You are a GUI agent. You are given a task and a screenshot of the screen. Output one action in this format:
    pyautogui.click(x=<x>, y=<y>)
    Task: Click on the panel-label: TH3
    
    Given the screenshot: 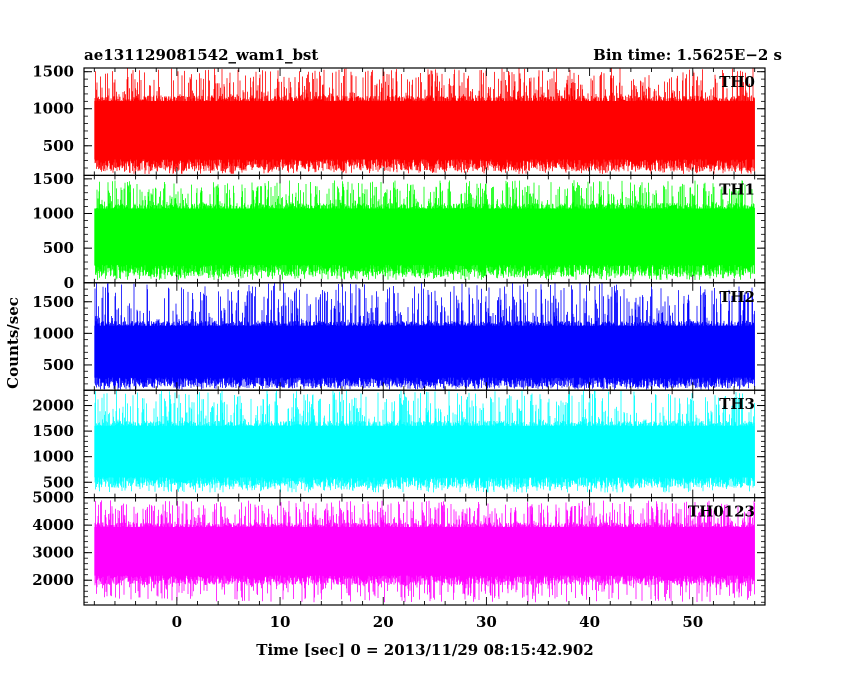 What is the action you would take?
    pyautogui.click(x=737, y=404)
    